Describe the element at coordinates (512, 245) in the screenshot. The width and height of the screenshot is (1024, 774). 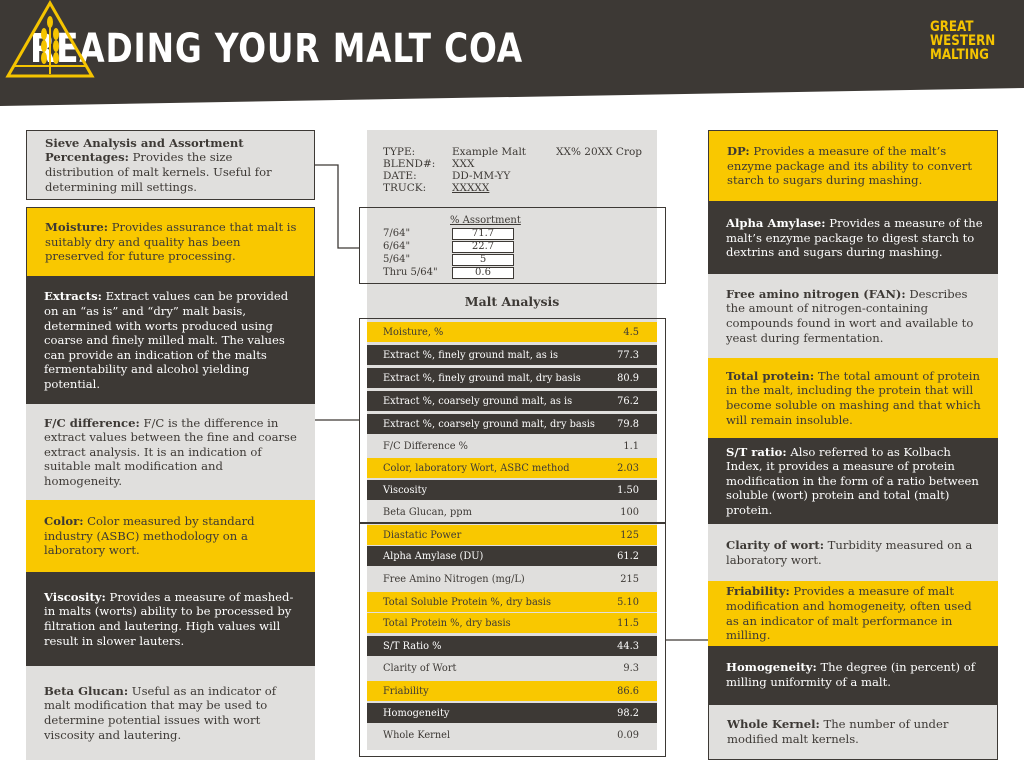
I see `assortment-frame` at that location.